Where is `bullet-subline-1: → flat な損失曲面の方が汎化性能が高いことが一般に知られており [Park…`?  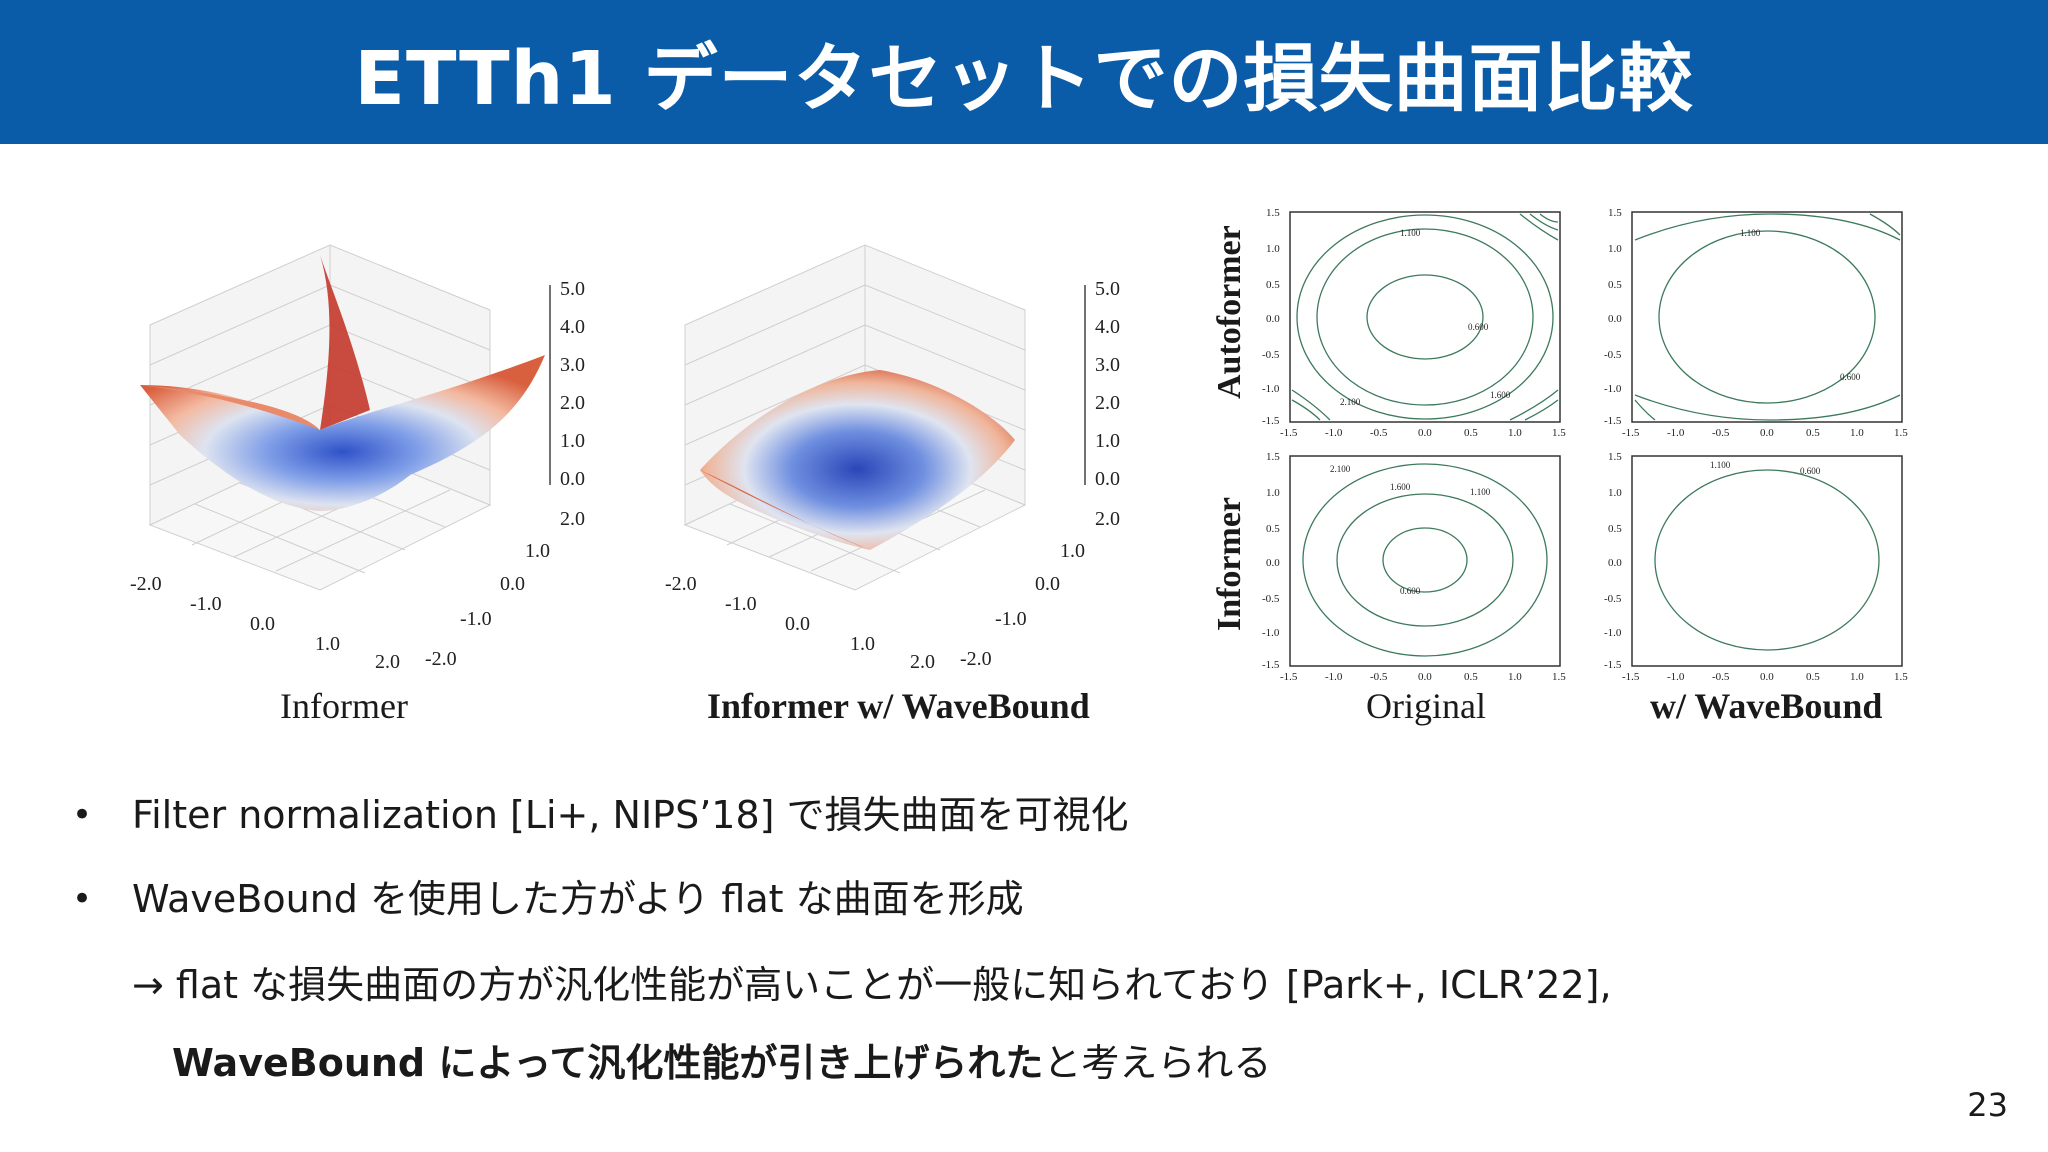 bullet-subline-1: → flat な損失曲面の方が汎化性能が高いことが一般に知られており [Park… is located at coordinates (872, 985).